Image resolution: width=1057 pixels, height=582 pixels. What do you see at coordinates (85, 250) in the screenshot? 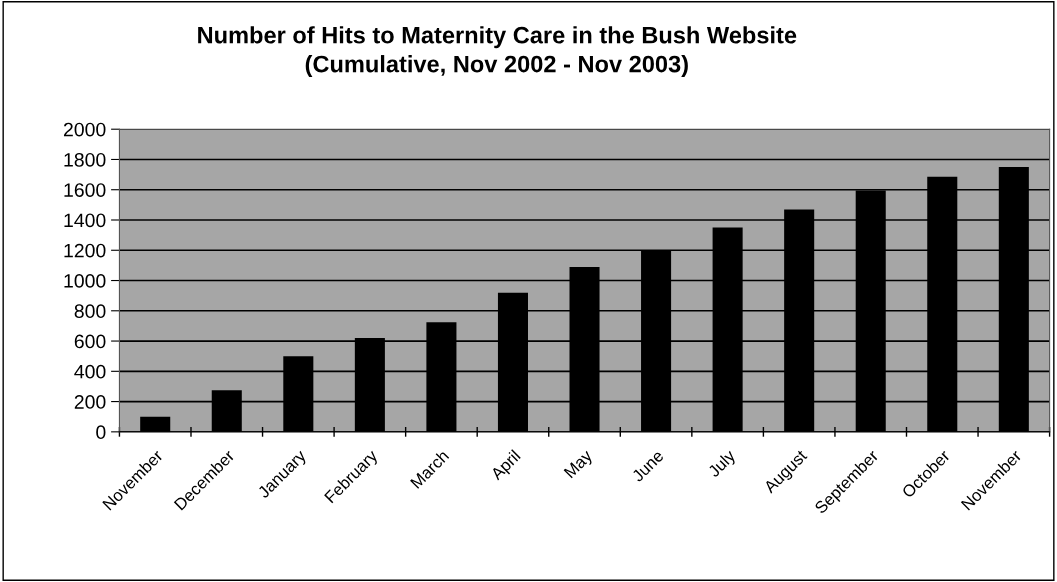
I see `y-tick-label: 1200` at bounding box center [85, 250].